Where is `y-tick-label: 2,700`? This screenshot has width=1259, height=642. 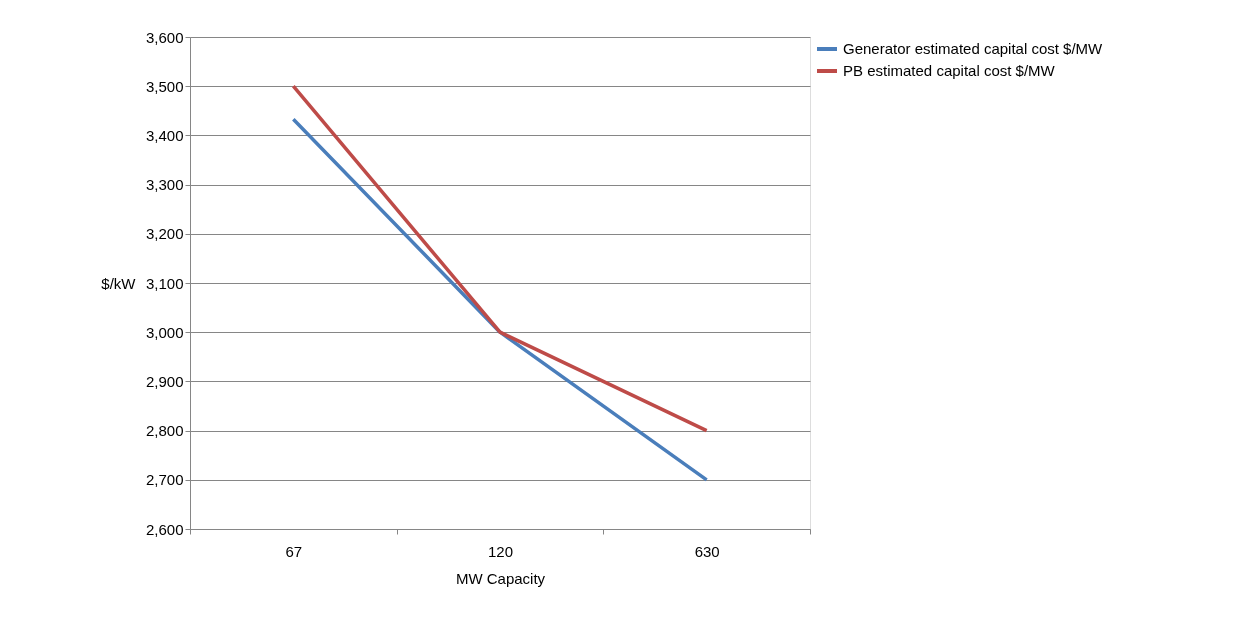 y-tick-label: 2,700 is located at coordinates (164, 480).